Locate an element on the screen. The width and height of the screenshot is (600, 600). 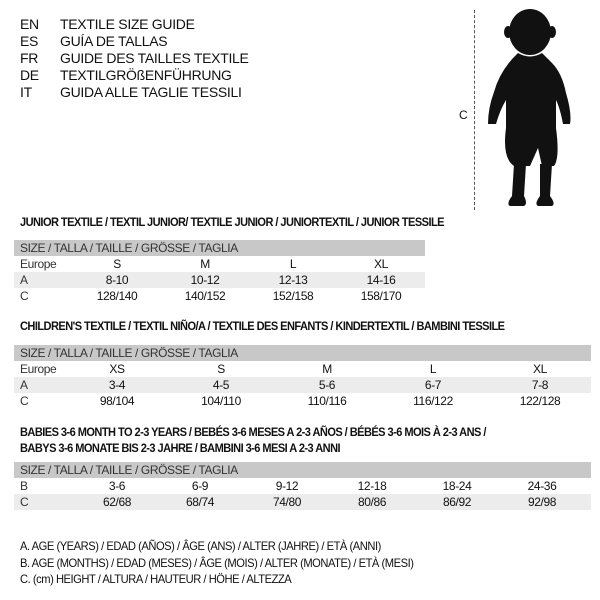
language-code: IT is located at coordinates (26, 92).